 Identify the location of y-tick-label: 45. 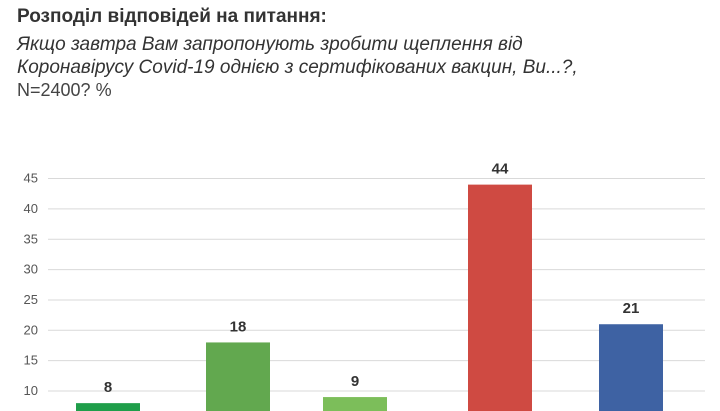
(31, 178).